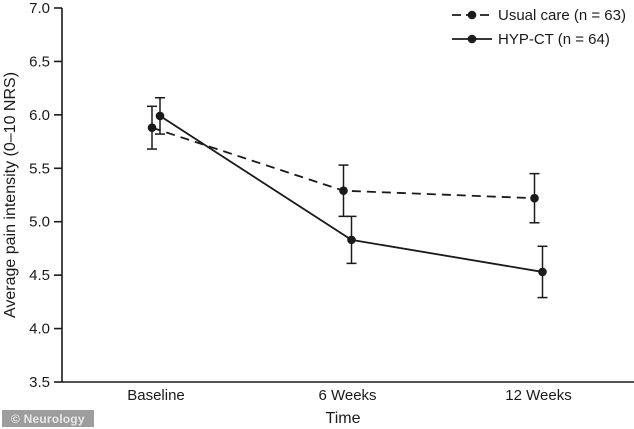 The width and height of the screenshot is (634, 429). I want to click on x-axis-tick-label: 12 Weeks, so click(538, 395).